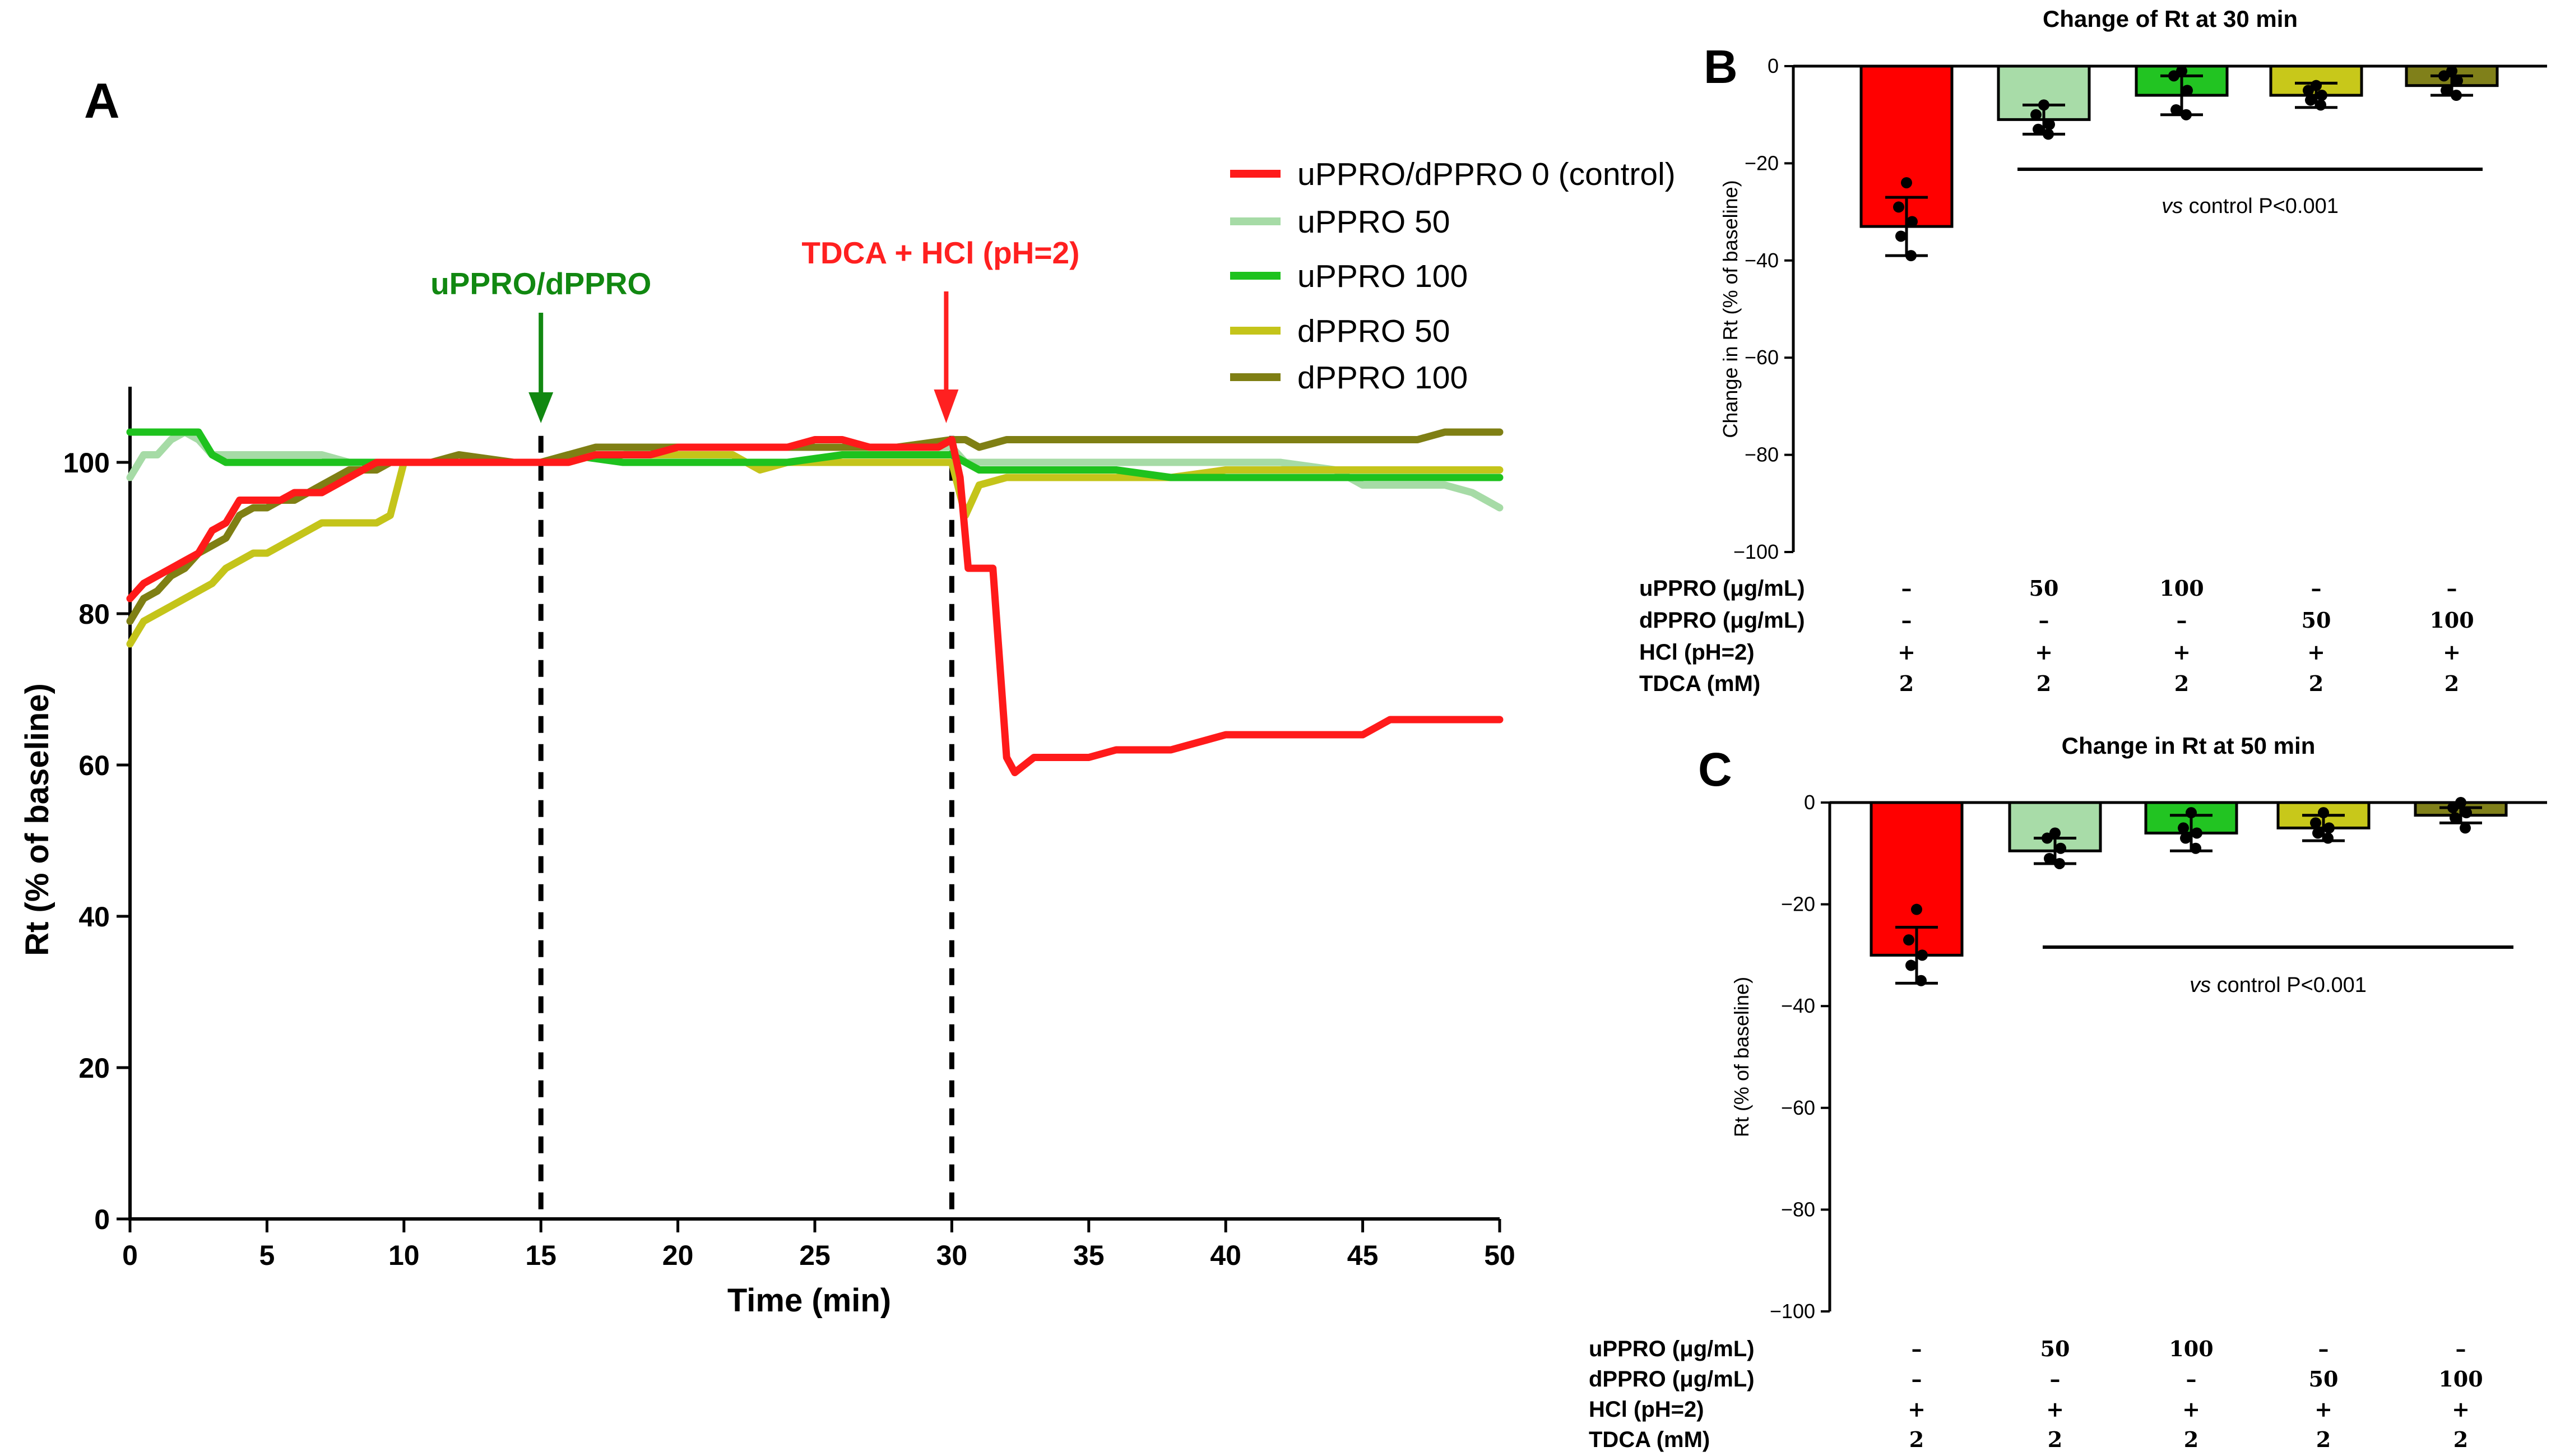 The width and height of the screenshot is (2565, 1456). I want to click on y-tick-label: 20, so click(94, 1068).